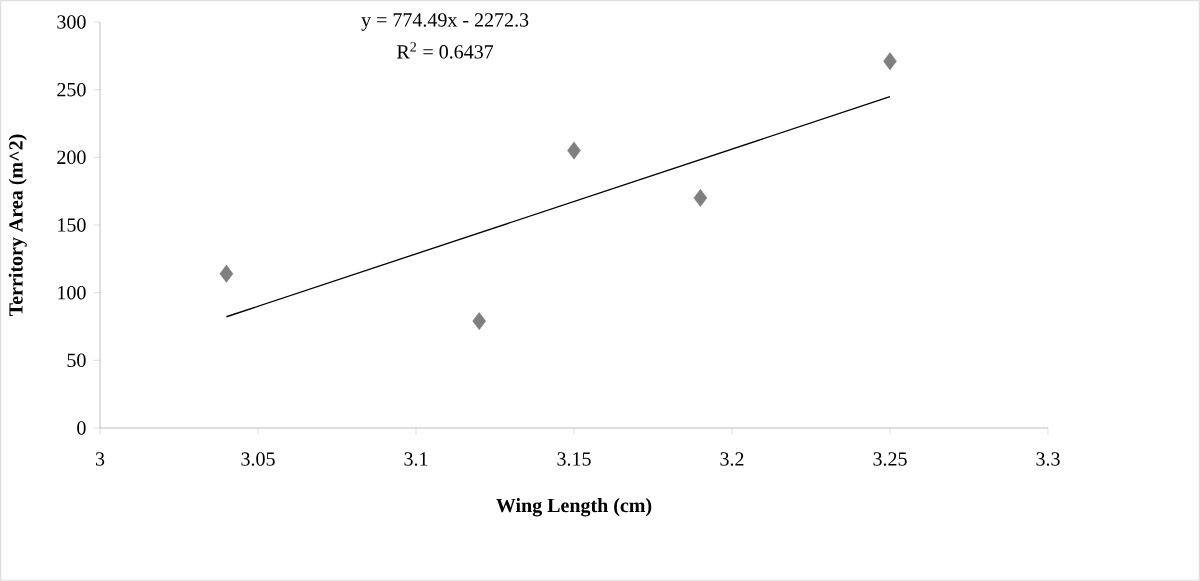  Describe the element at coordinates (1048, 459) in the screenshot. I see `x-tick-label: 3.3` at that location.